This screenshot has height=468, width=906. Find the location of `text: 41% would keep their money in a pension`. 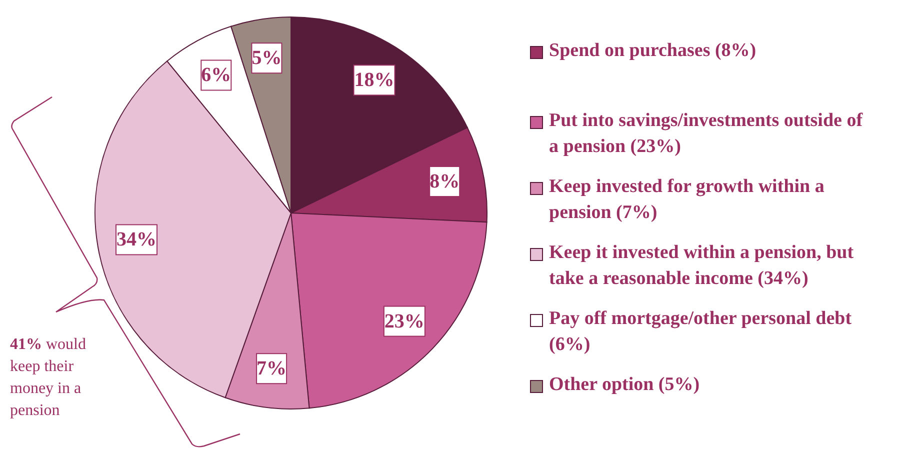

text: 41% would keep their money in a pension is located at coordinates (48, 378).